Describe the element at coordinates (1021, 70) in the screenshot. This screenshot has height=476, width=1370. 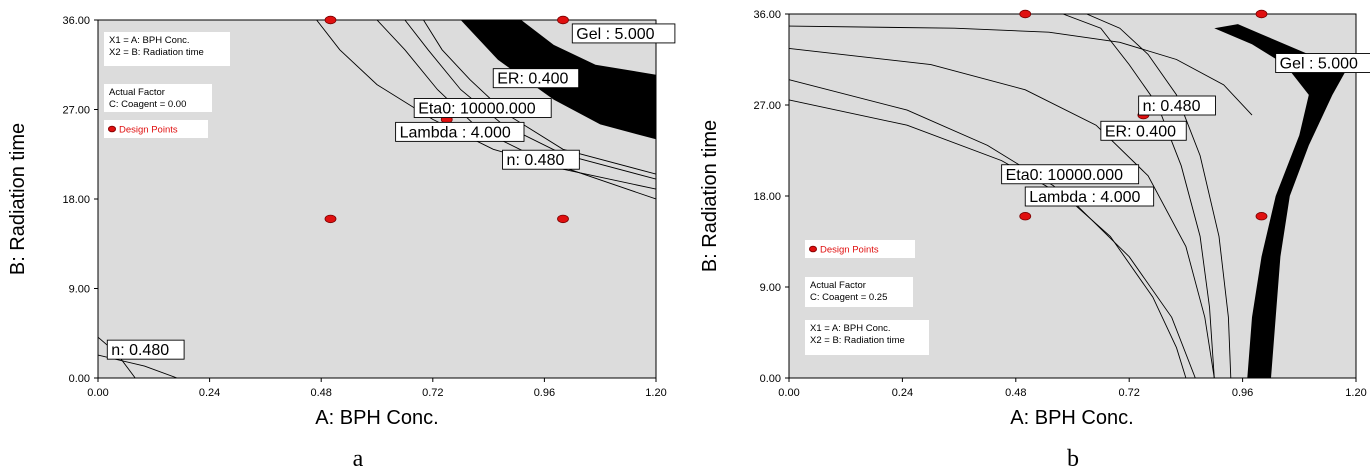
I see `contour-line-top-arc` at that location.